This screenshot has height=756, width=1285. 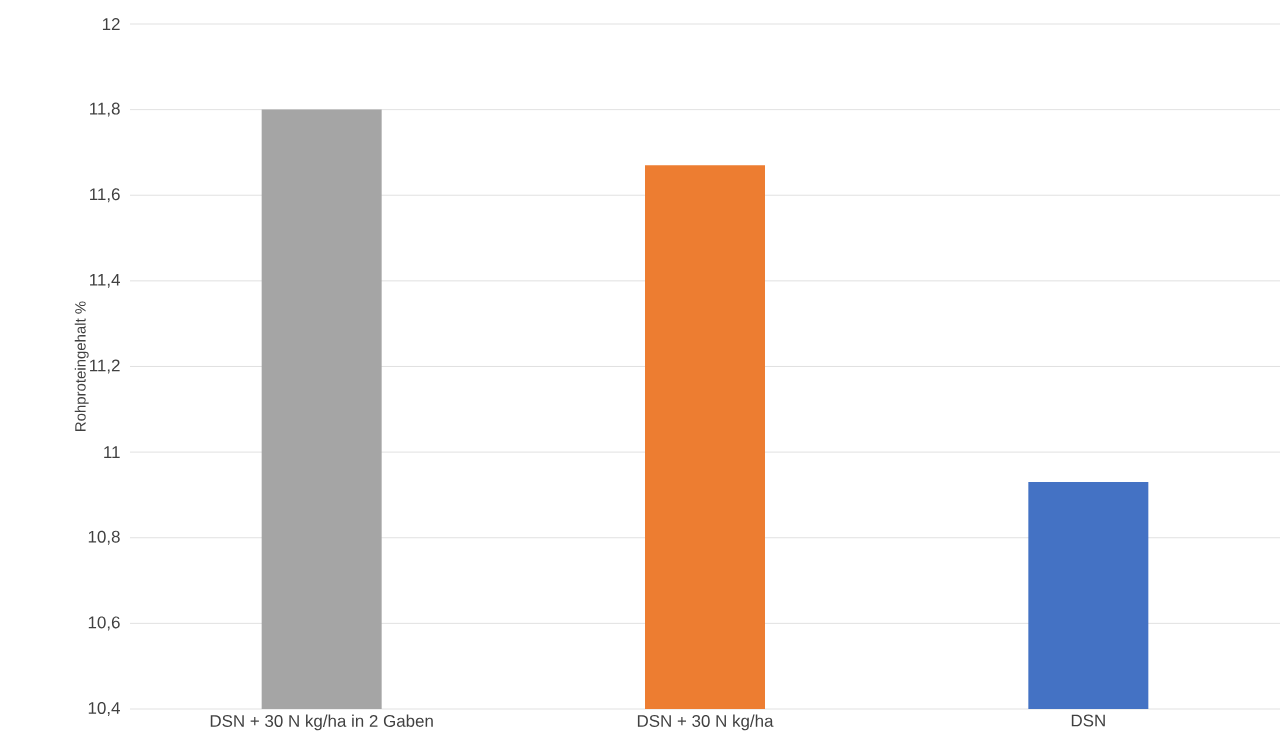 I want to click on x-tick-label: DSN + 30 N kg/ha in 2 Gaben, so click(x=321, y=722).